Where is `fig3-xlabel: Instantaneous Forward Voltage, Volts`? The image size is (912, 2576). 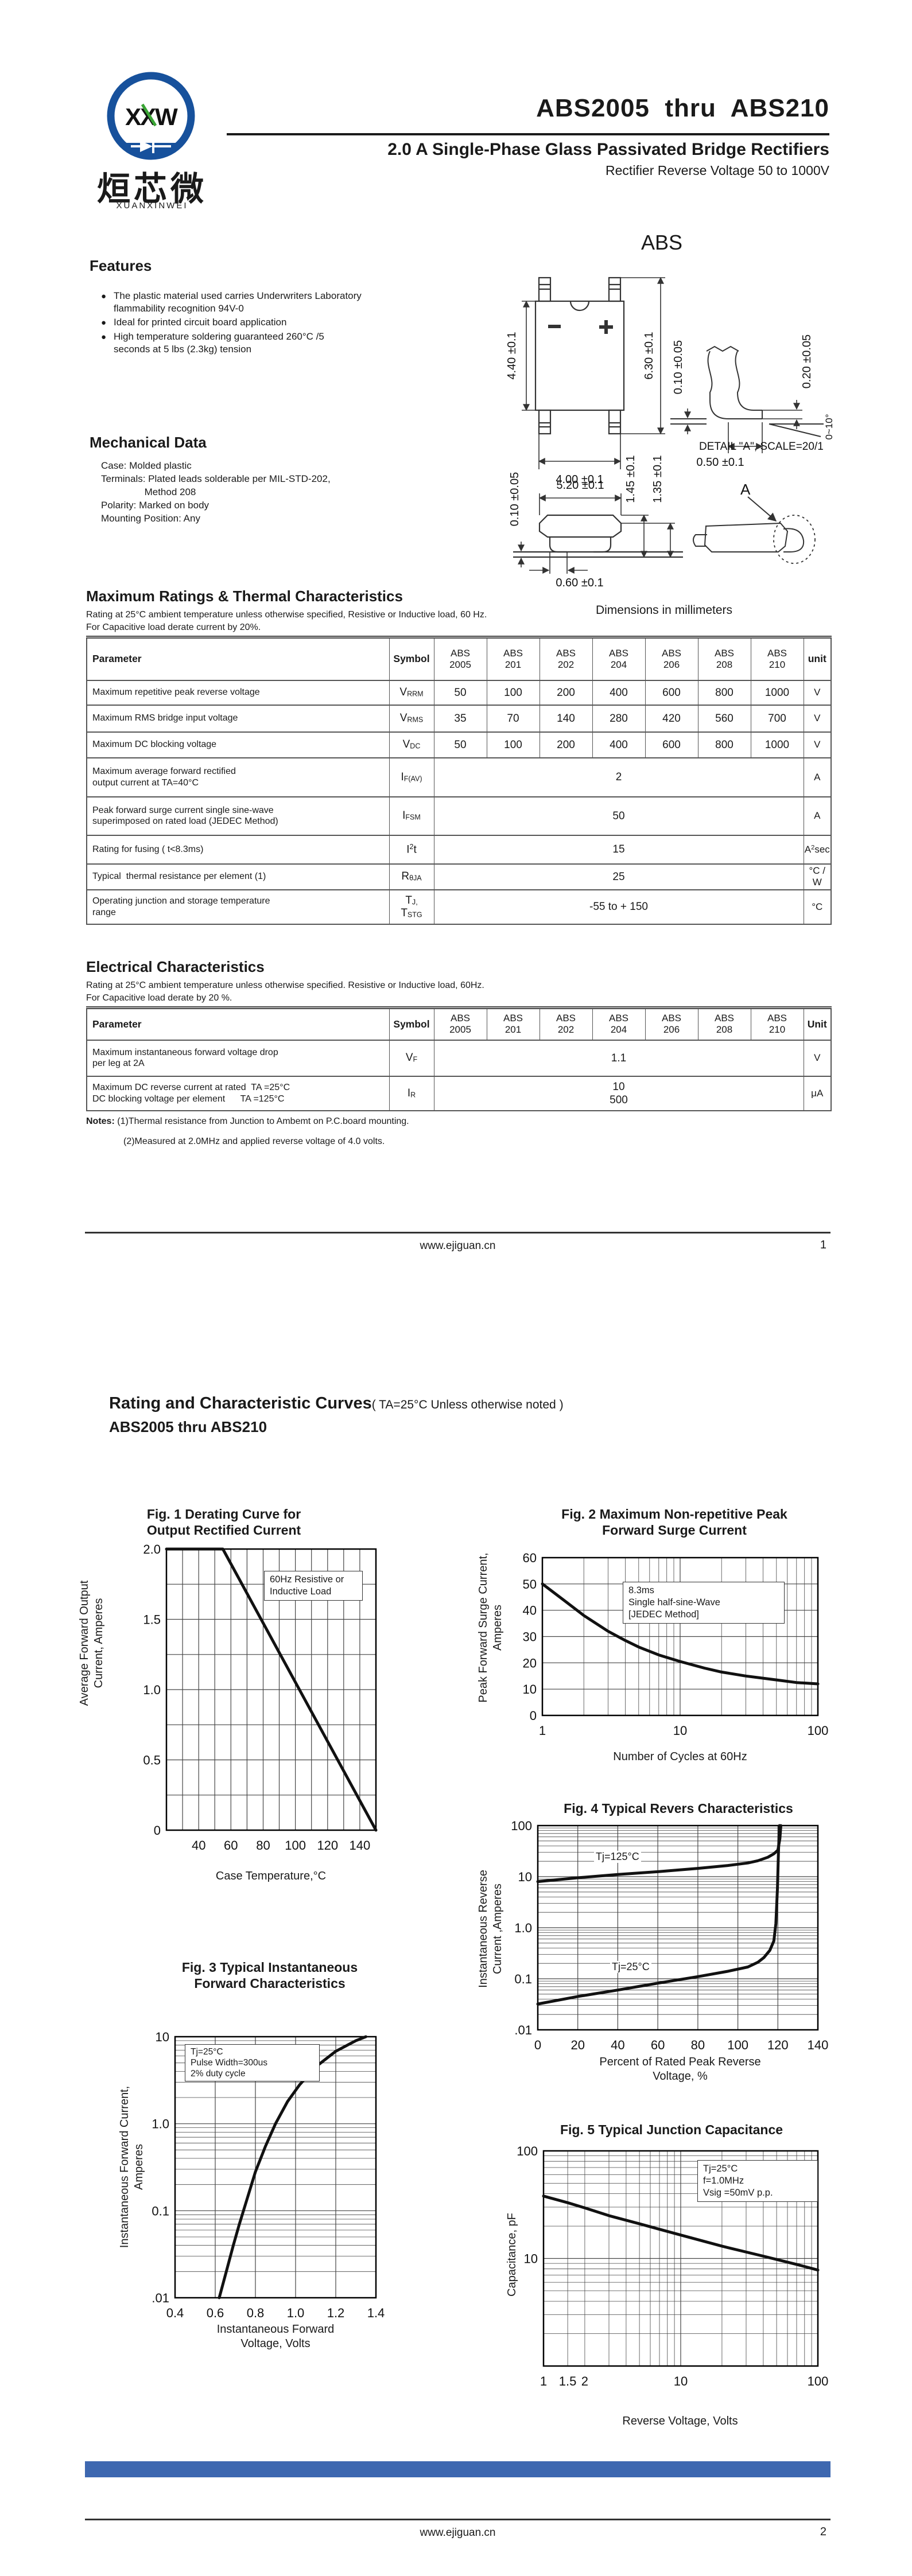 fig3-xlabel: Instantaneous Forward Voltage, Volts is located at coordinates (276, 2336).